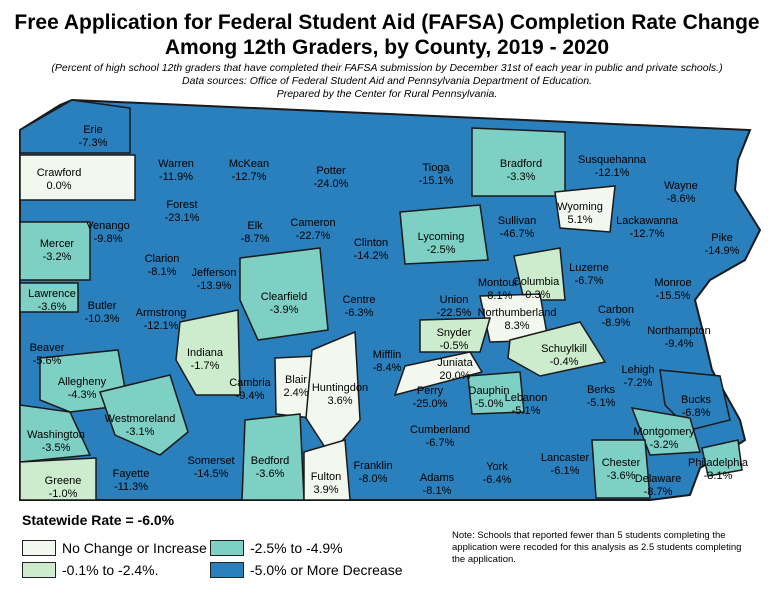 Image resolution: width=774 pixels, height=594 pixels. I want to click on county-value-adams: -8.1%, so click(437, 491).